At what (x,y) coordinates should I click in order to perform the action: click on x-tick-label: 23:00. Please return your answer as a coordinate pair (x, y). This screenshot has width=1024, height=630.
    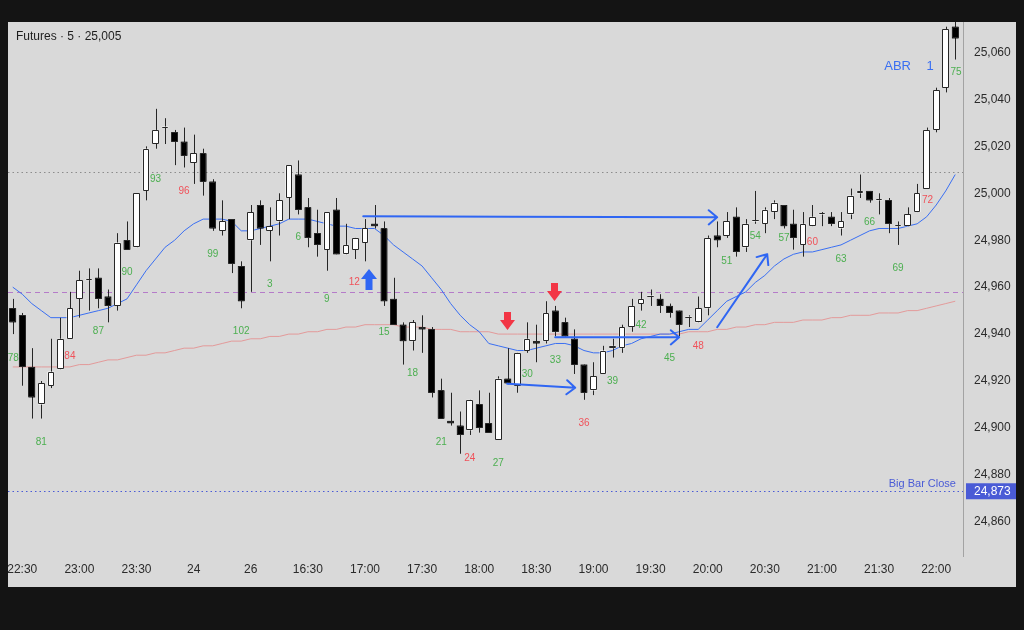
    Looking at the image, I should click on (79, 568).